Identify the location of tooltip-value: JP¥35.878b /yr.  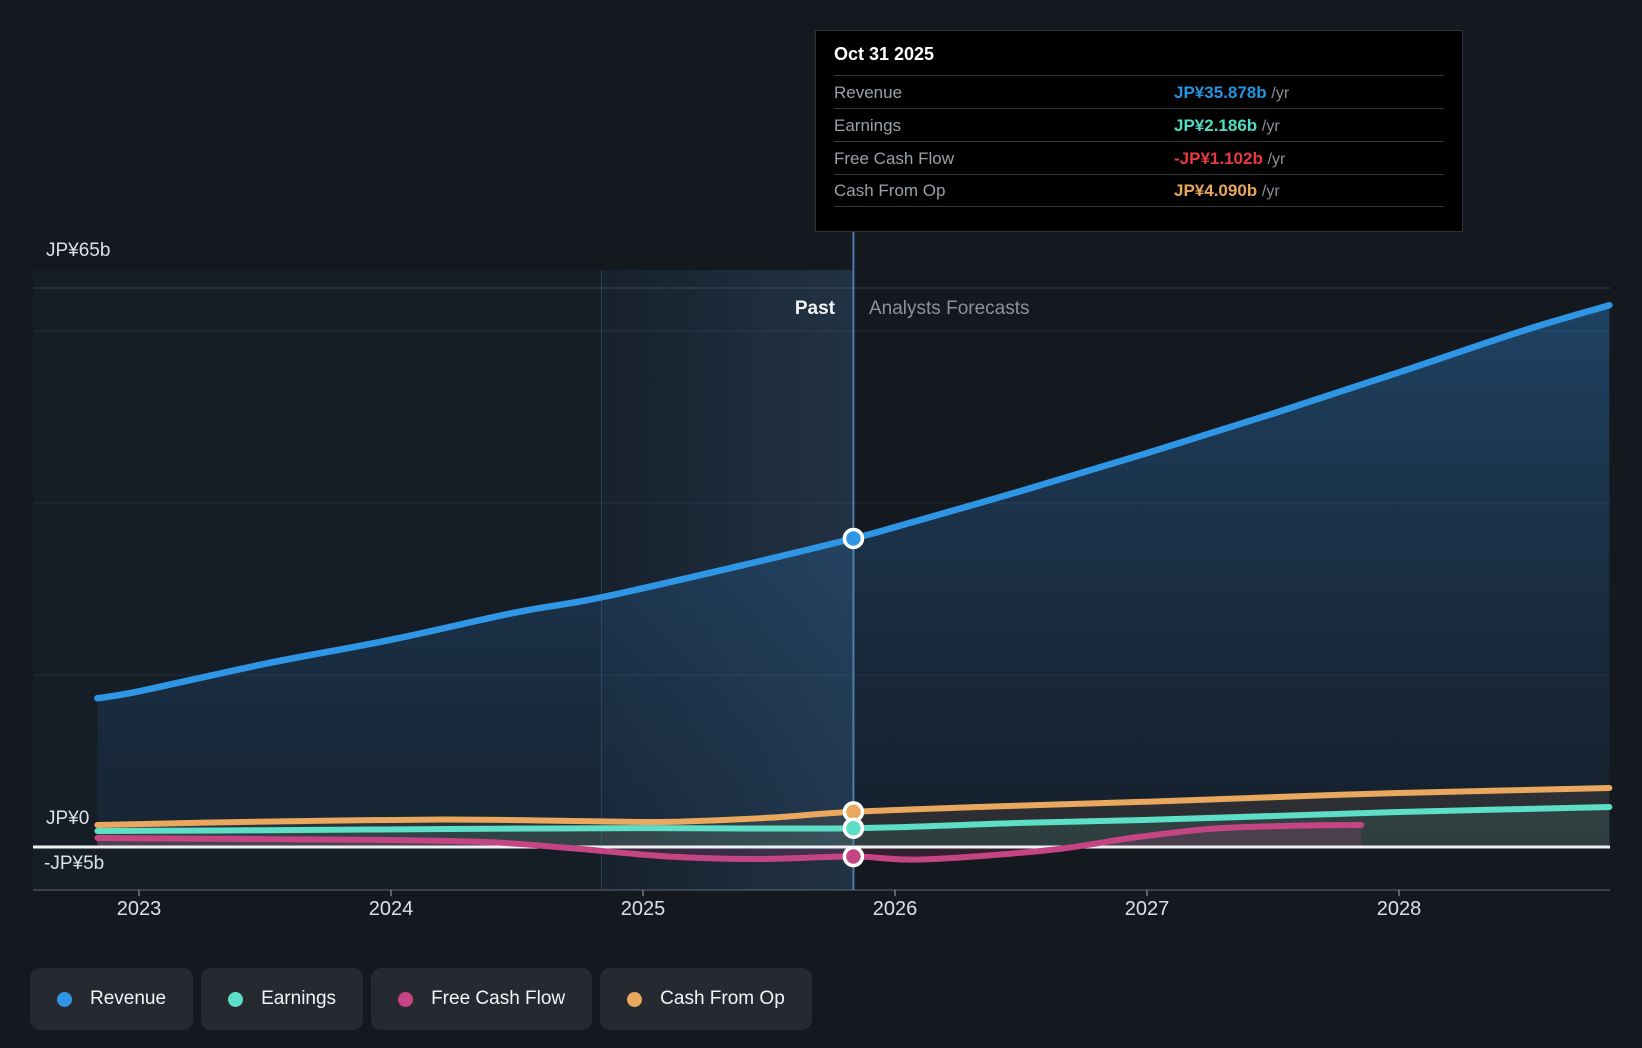
(1232, 92).